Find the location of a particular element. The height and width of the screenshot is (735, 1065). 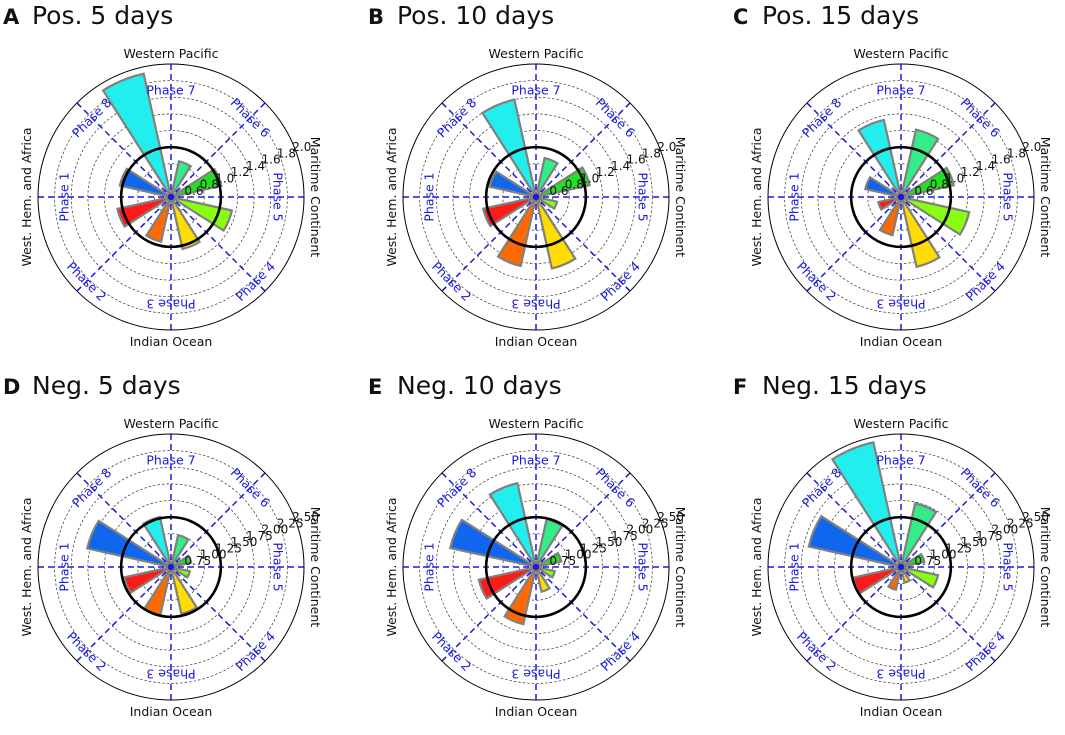

phase-label-7: Phase 7 is located at coordinates (900, 460).